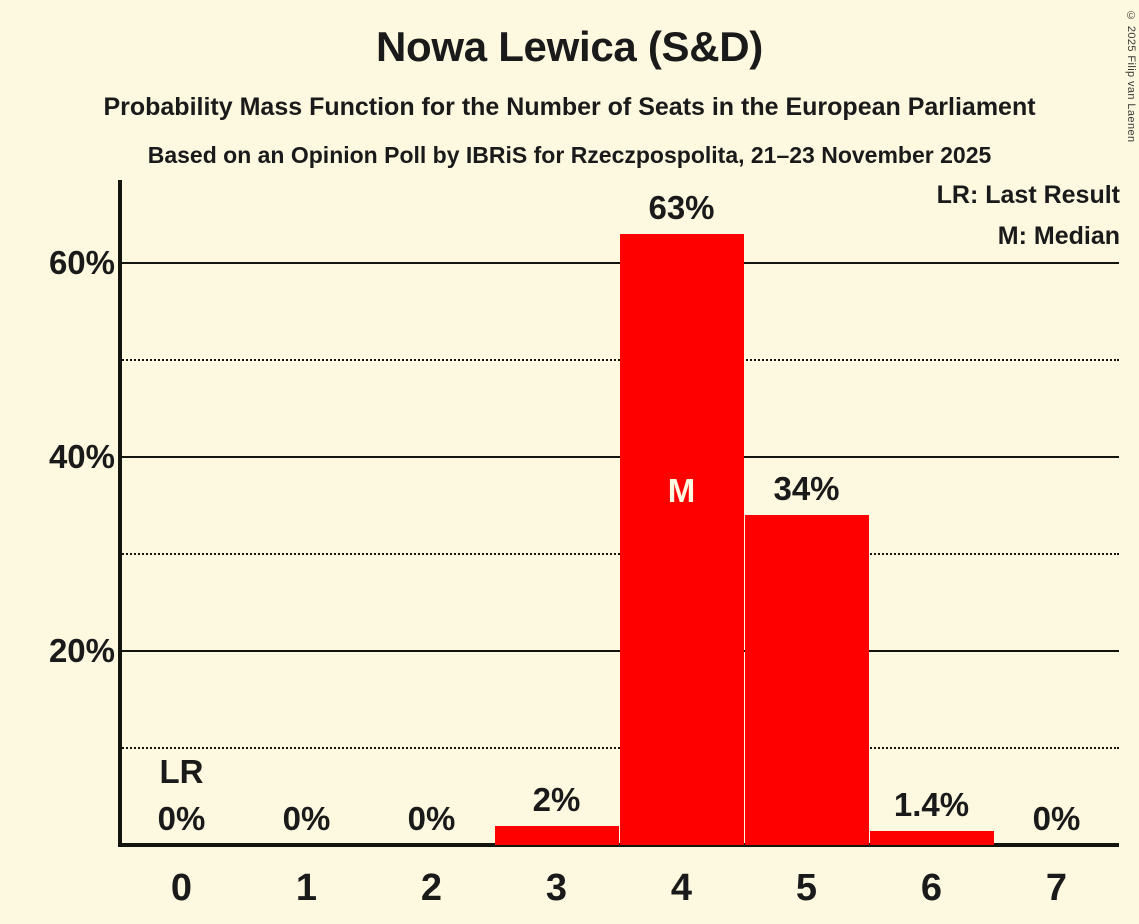 This screenshot has width=1139, height=924. I want to click on y-tick-label-60: 60%, so click(81, 262).